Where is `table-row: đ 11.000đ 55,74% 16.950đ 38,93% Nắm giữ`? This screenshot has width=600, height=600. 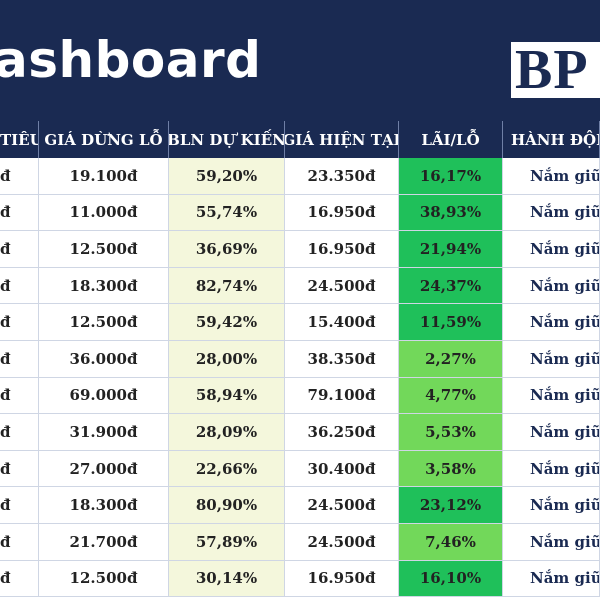 table-row: đ 11.000đ 55,74% 16.950đ 38,93% Nắm giữ is located at coordinates (300, 213).